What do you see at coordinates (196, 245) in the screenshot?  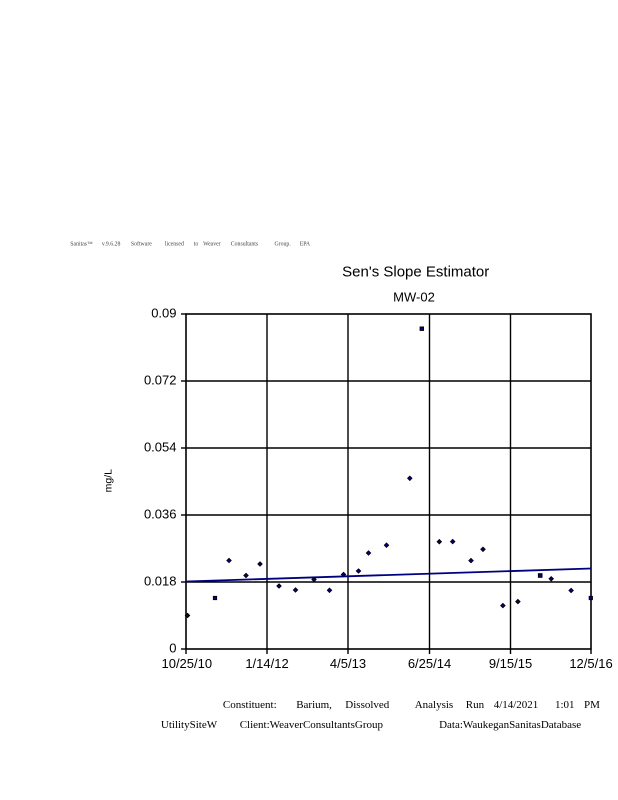 I see `svg-text: to` at bounding box center [196, 245].